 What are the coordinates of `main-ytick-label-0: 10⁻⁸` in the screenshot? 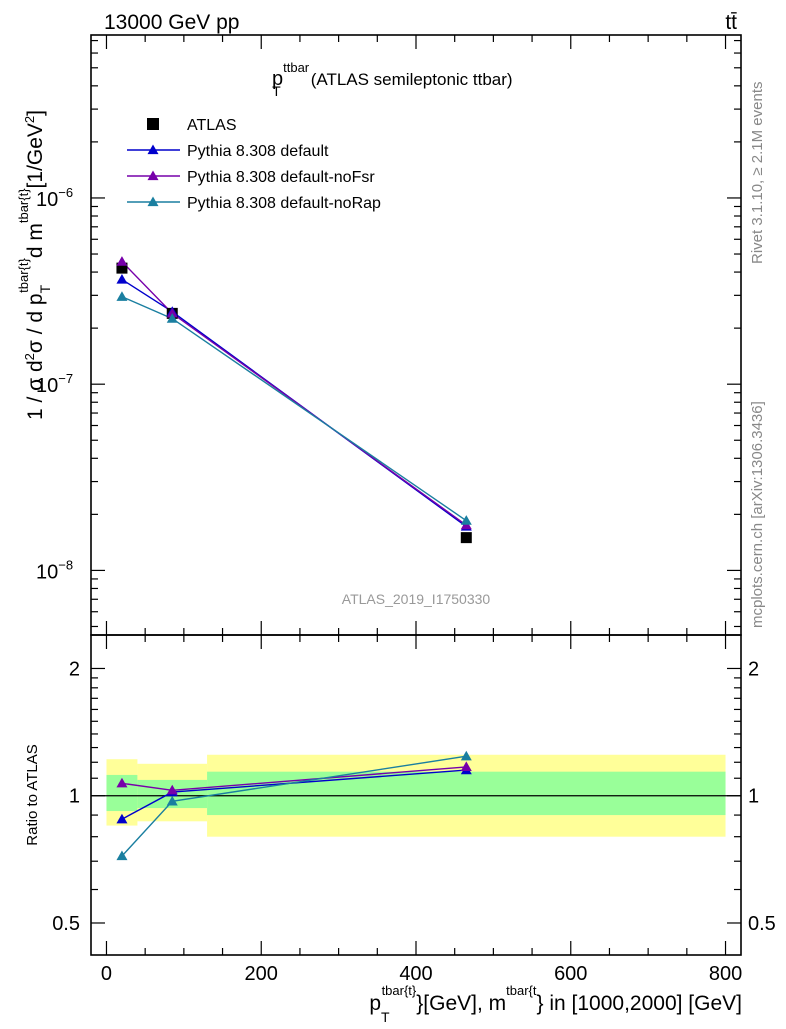 It's located at (54, 570).